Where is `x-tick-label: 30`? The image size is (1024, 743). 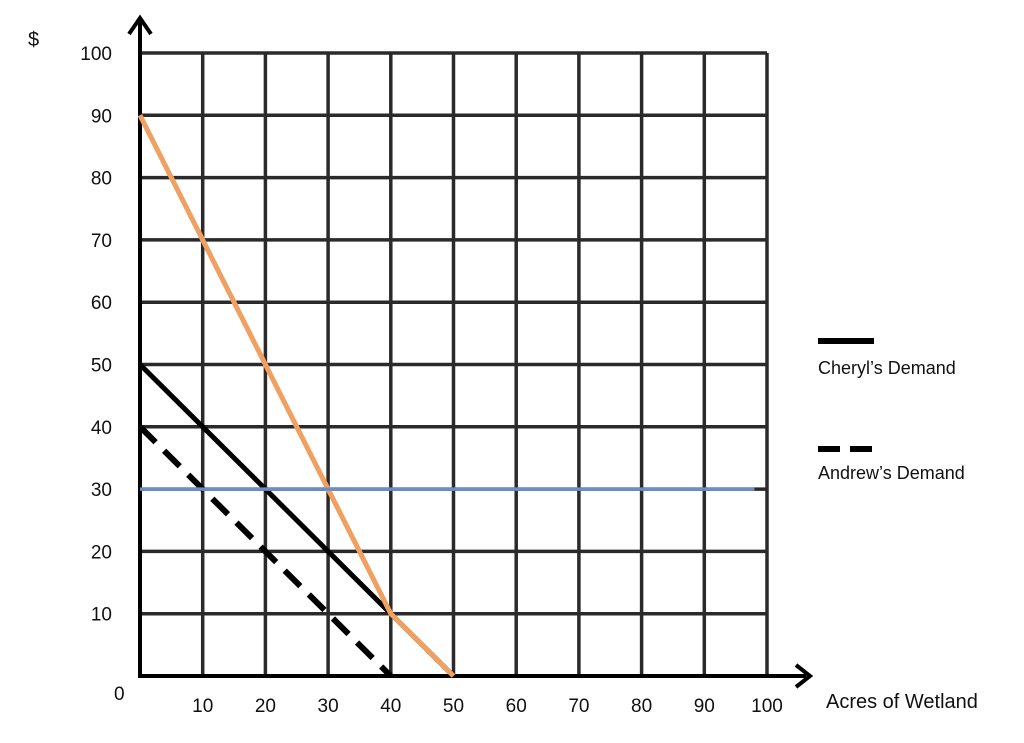 x-tick-label: 30 is located at coordinates (328, 706).